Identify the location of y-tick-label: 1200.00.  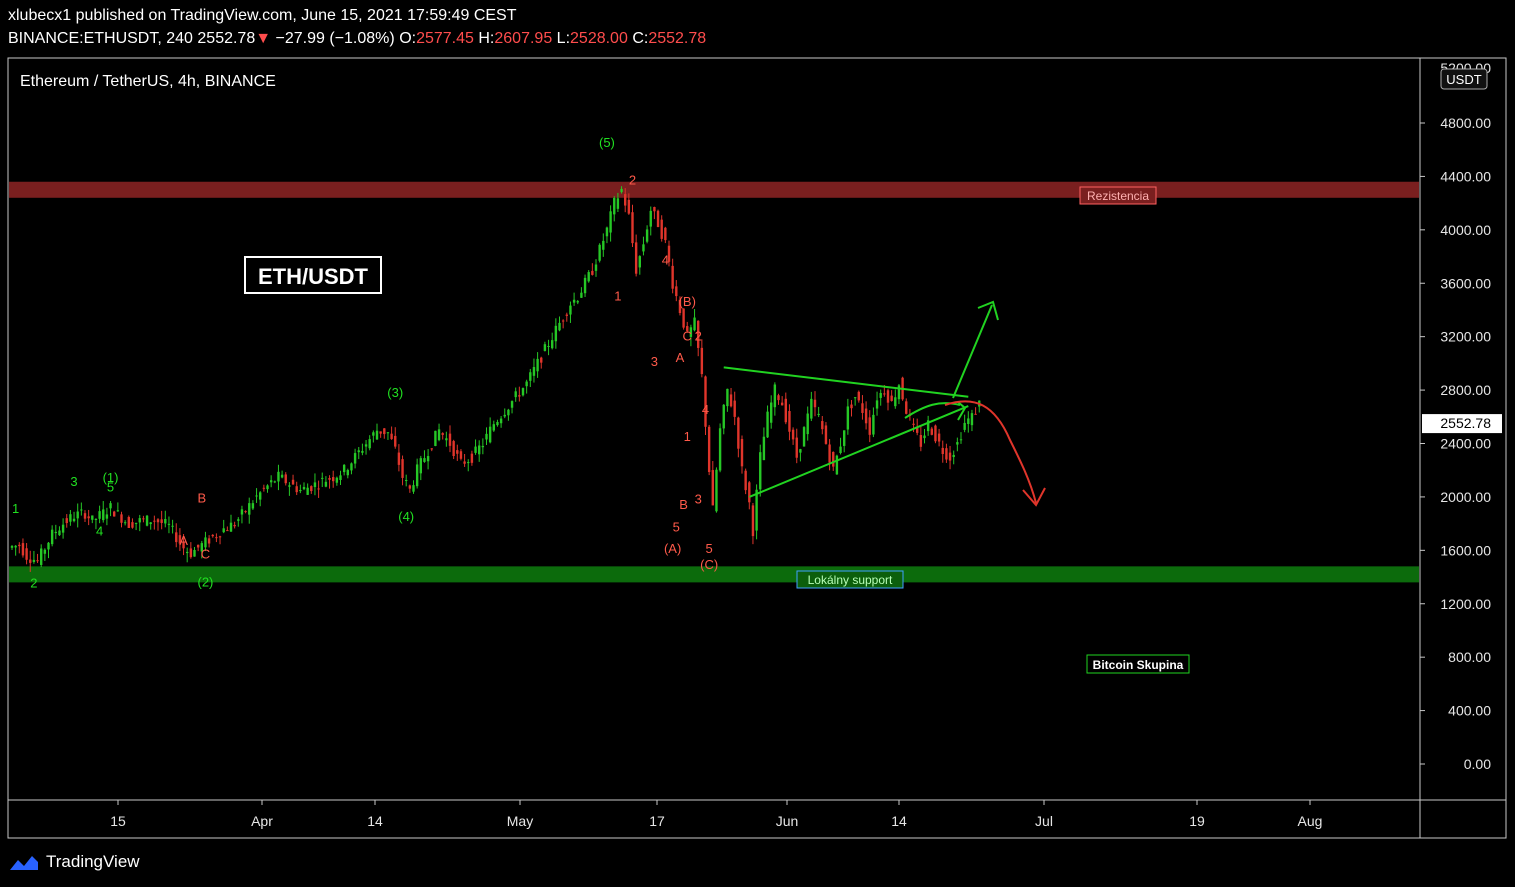
(1465, 604).